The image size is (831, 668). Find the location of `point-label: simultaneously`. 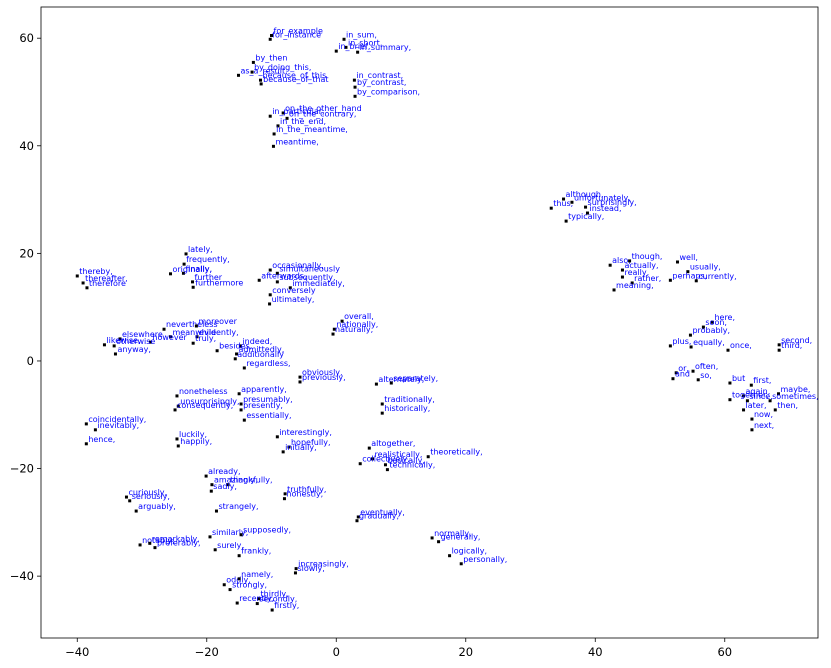

point-label: simultaneously is located at coordinates (309, 268).